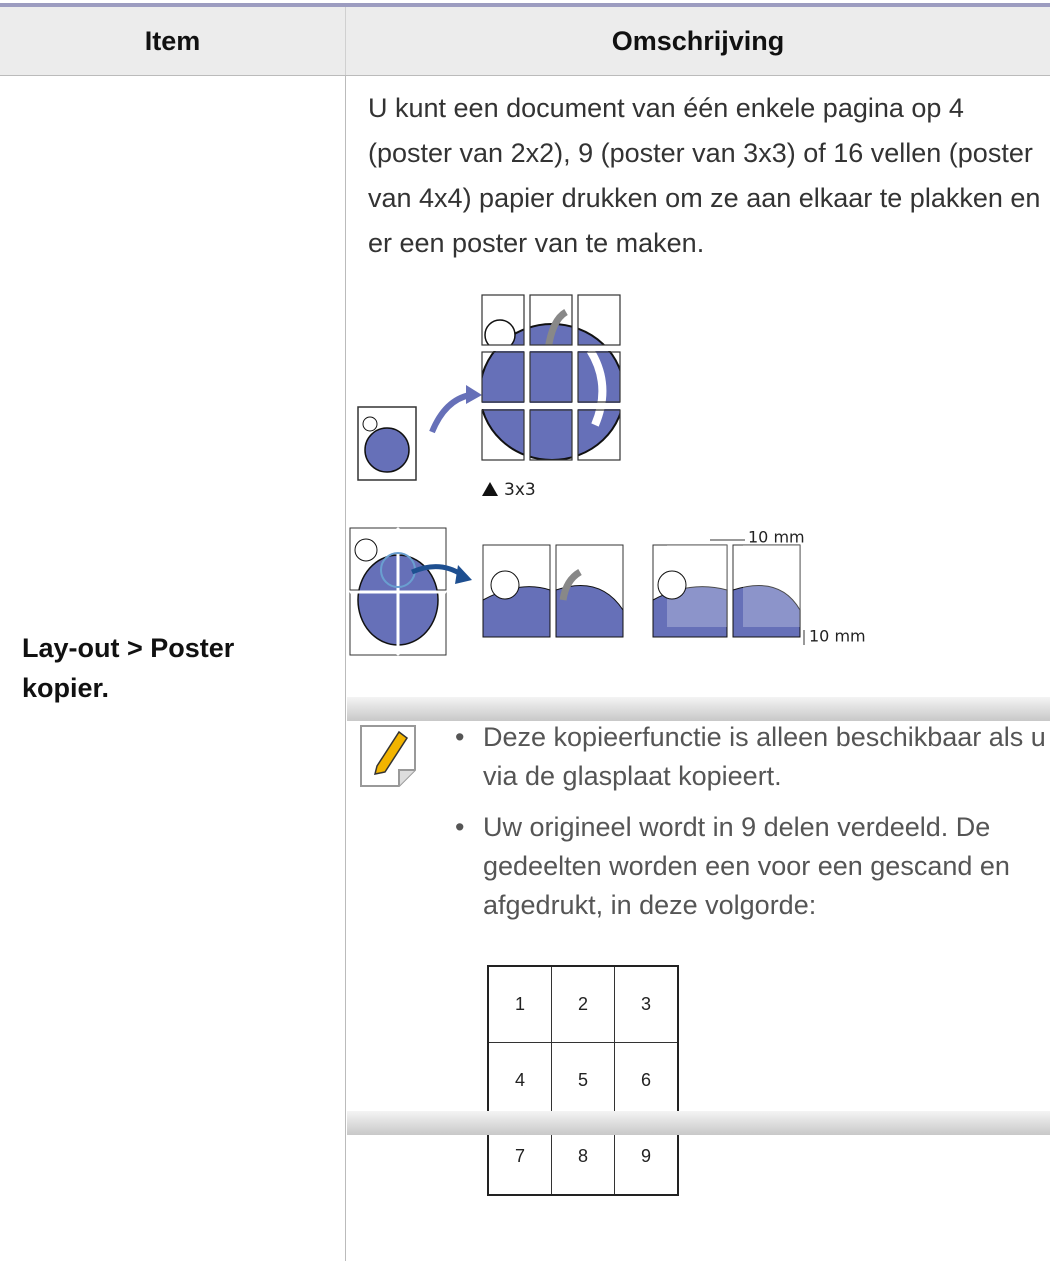 The height and width of the screenshot is (1261, 1050). Describe the element at coordinates (551, 384) in the screenshot. I see `poster-3x3` at that location.